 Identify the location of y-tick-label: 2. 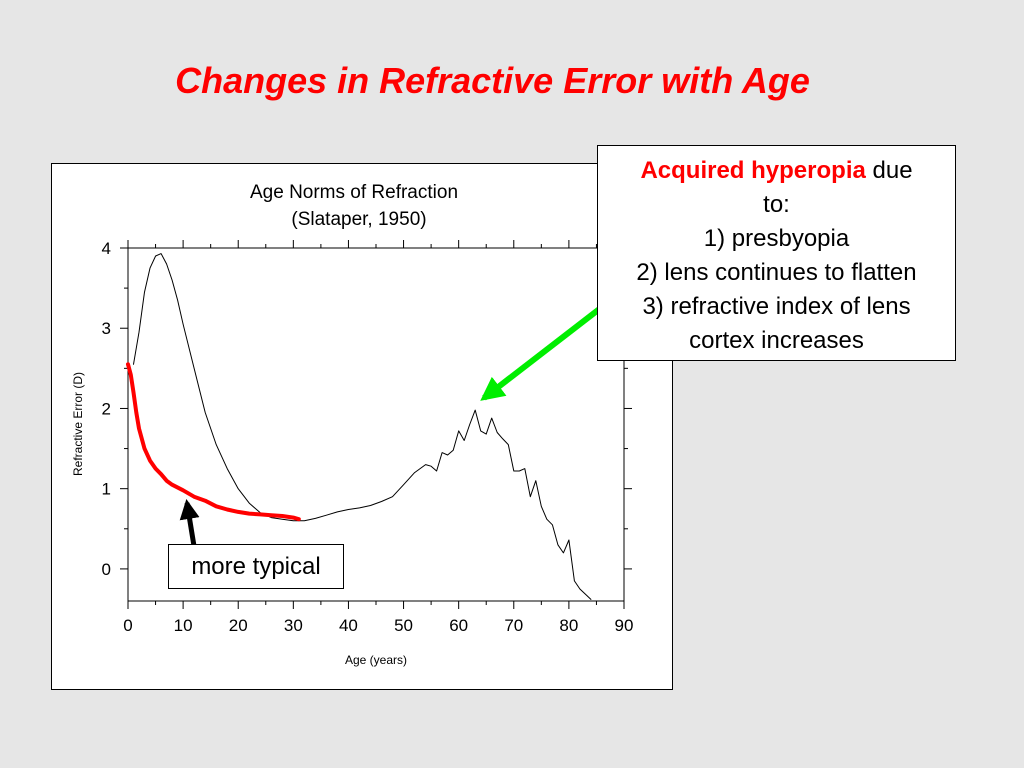
(106, 408).